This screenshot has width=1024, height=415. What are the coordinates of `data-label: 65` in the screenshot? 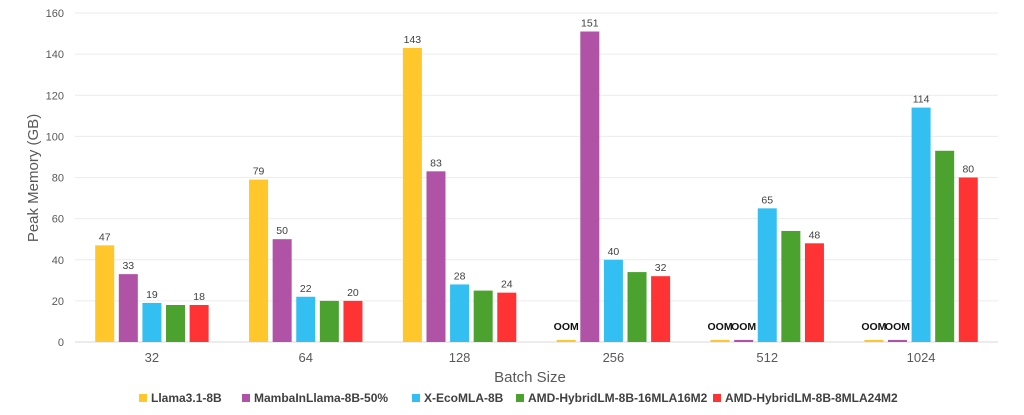 It's located at (767, 200).